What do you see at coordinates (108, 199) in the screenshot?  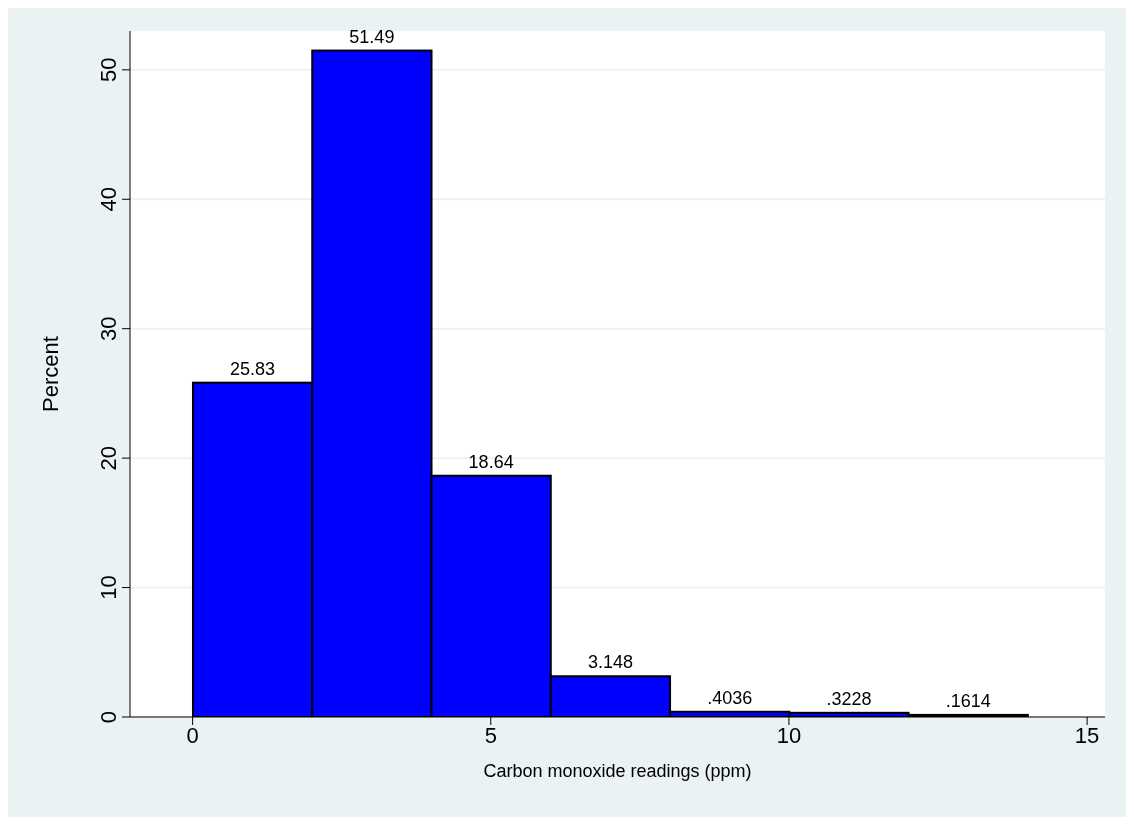 I see `y-tick-label: 40` at bounding box center [108, 199].